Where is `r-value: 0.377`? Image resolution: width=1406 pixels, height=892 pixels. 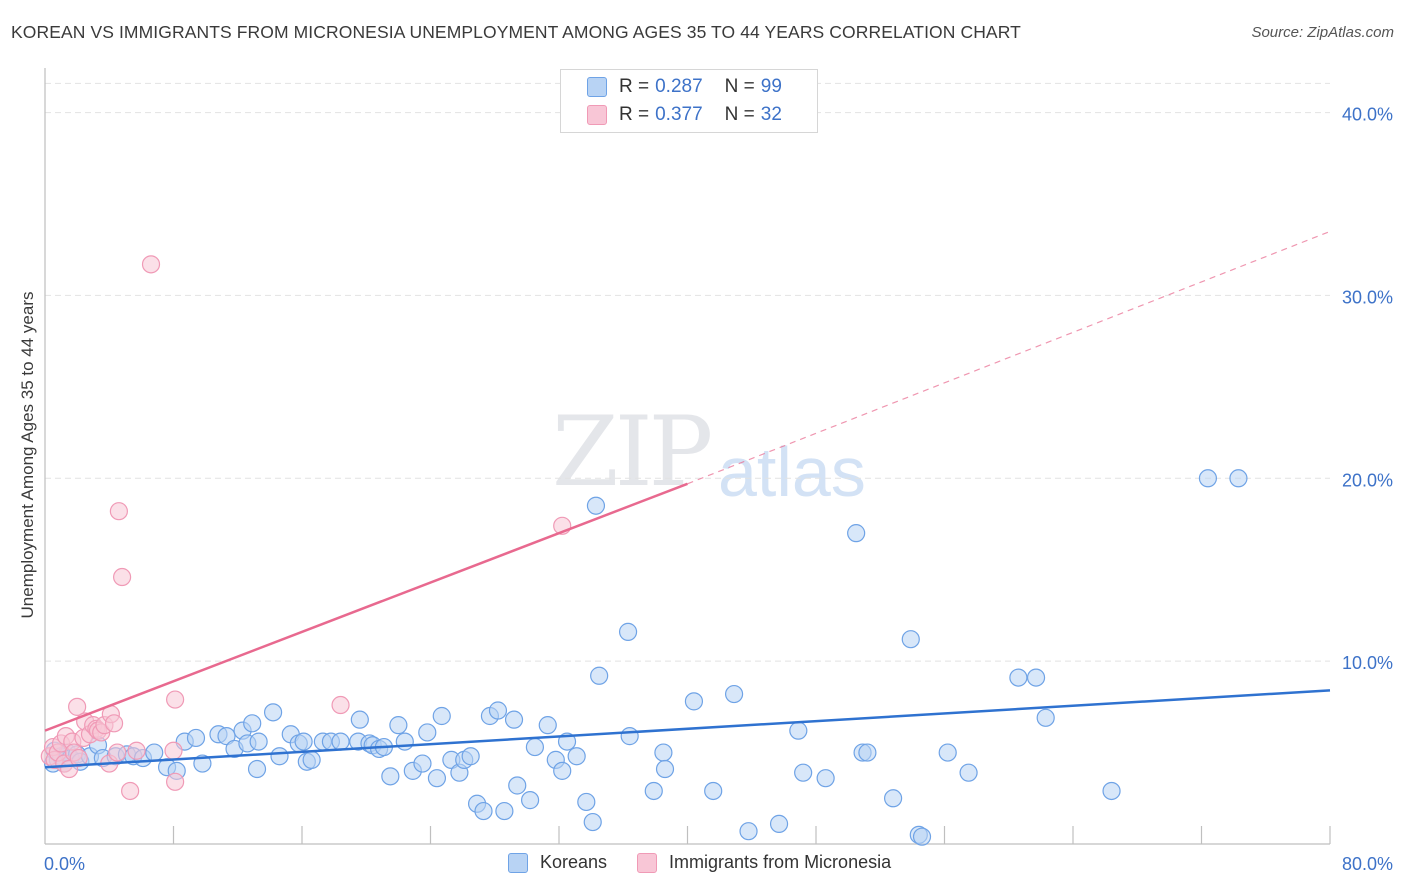 r-value: 0.377 is located at coordinates (679, 114).